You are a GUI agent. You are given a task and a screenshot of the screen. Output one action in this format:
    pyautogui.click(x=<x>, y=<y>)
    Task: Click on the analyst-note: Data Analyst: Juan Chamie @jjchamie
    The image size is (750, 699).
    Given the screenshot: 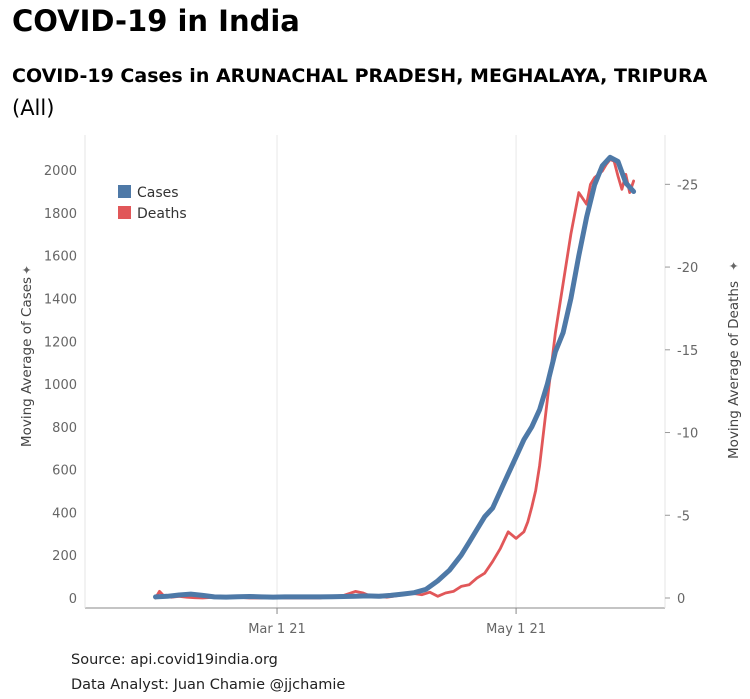 What is the action you would take?
    pyautogui.click(x=208, y=685)
    